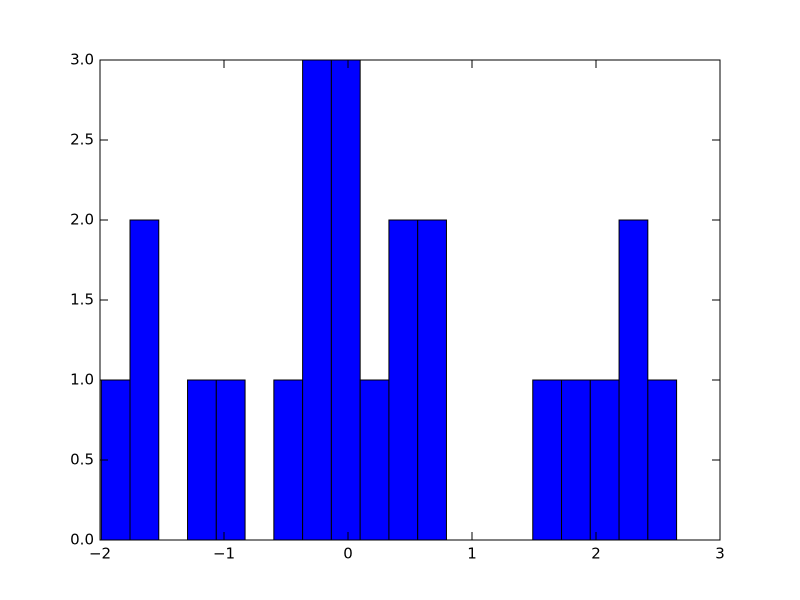 The image size is (800, 600). What do you see at coordinates (224, 554) in the screenshot?
I see `x-tick-label: −1` at bounding box center [224, 554].